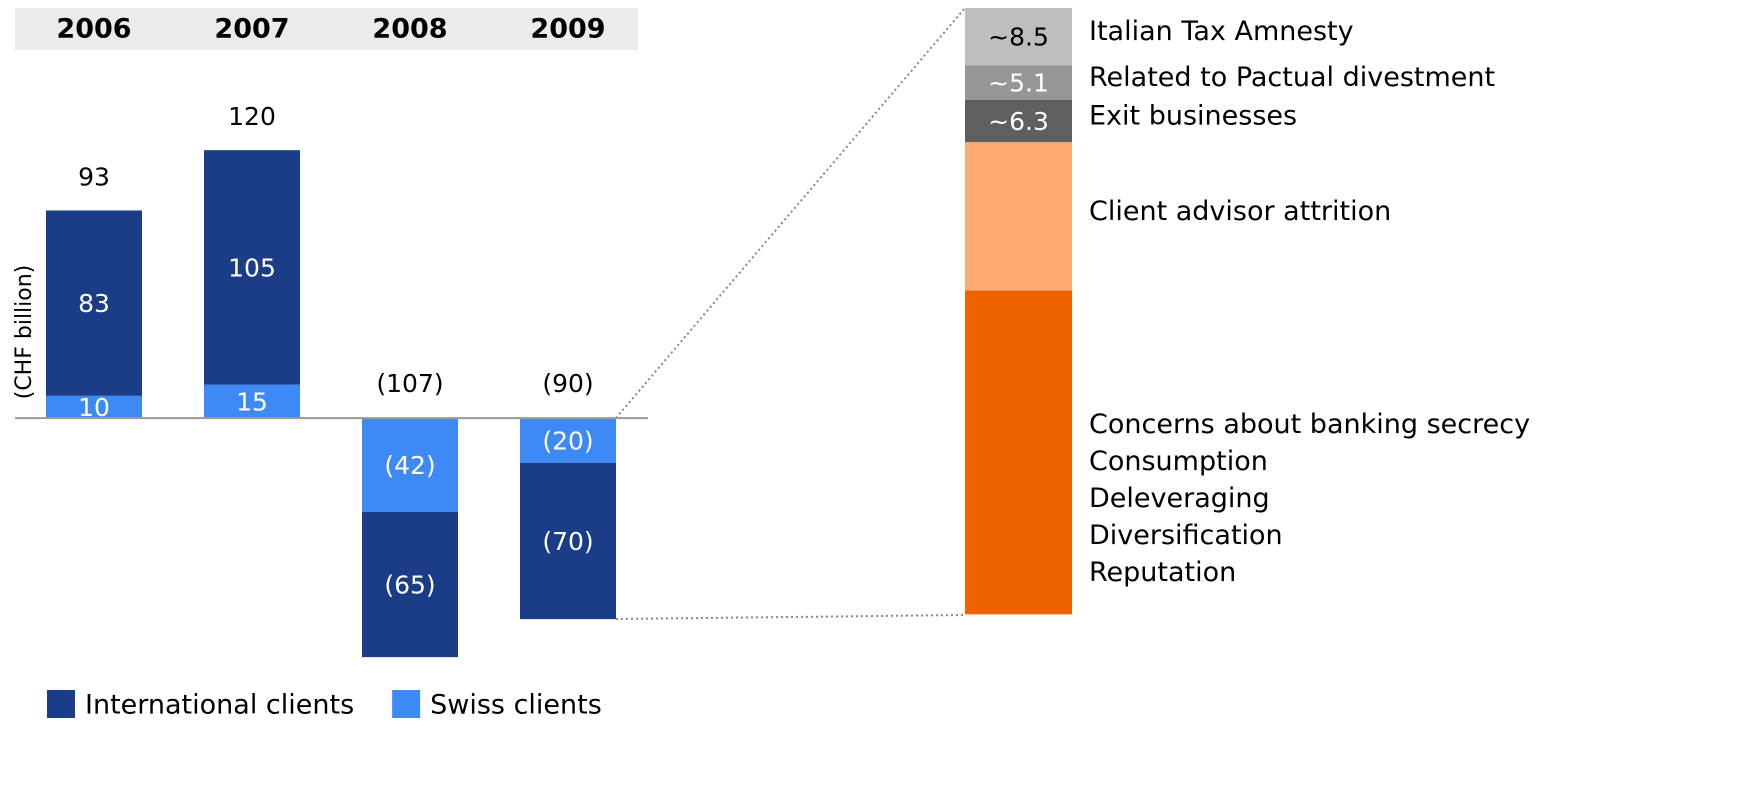  What do you see at coordinates (252, 116) in the screenshot?
I see `total-label: 120` at bounding box center [252, 116].